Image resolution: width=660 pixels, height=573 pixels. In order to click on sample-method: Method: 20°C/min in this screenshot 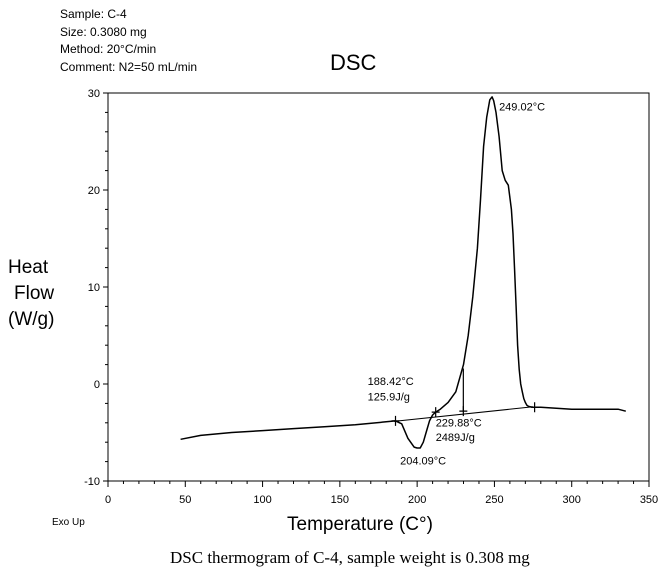, I will do `click(108, 49)`.